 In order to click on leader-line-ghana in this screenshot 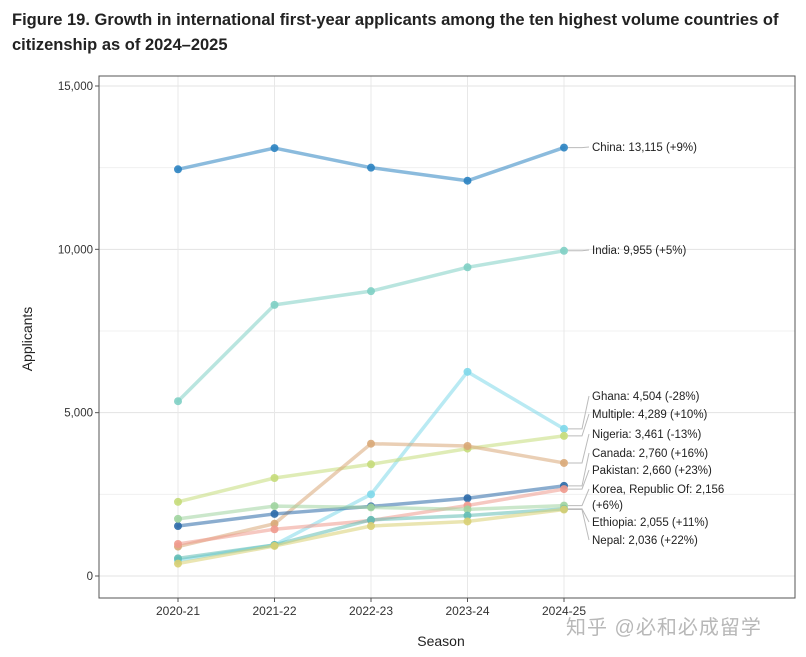, I will do `click(579, 412)`.